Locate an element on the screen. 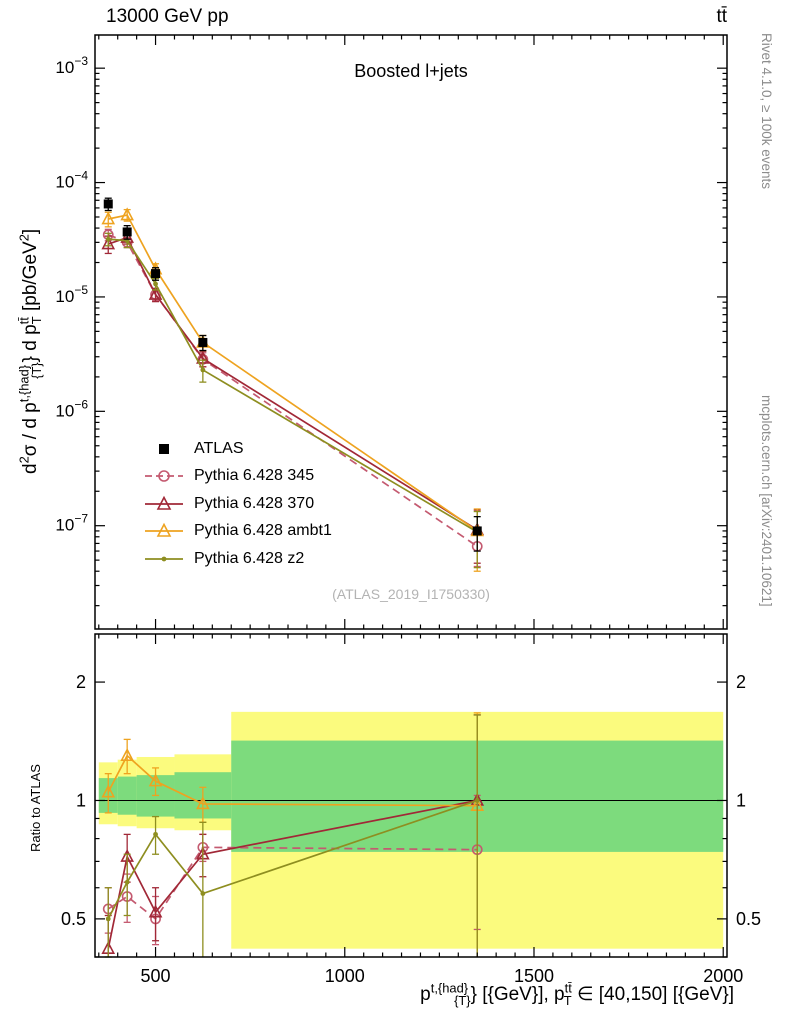 Image resolution: width=786 pixels, height=1024 pixels. legend-label: Pythia 6.428 ambt1 is located at coordinates (263, 531).